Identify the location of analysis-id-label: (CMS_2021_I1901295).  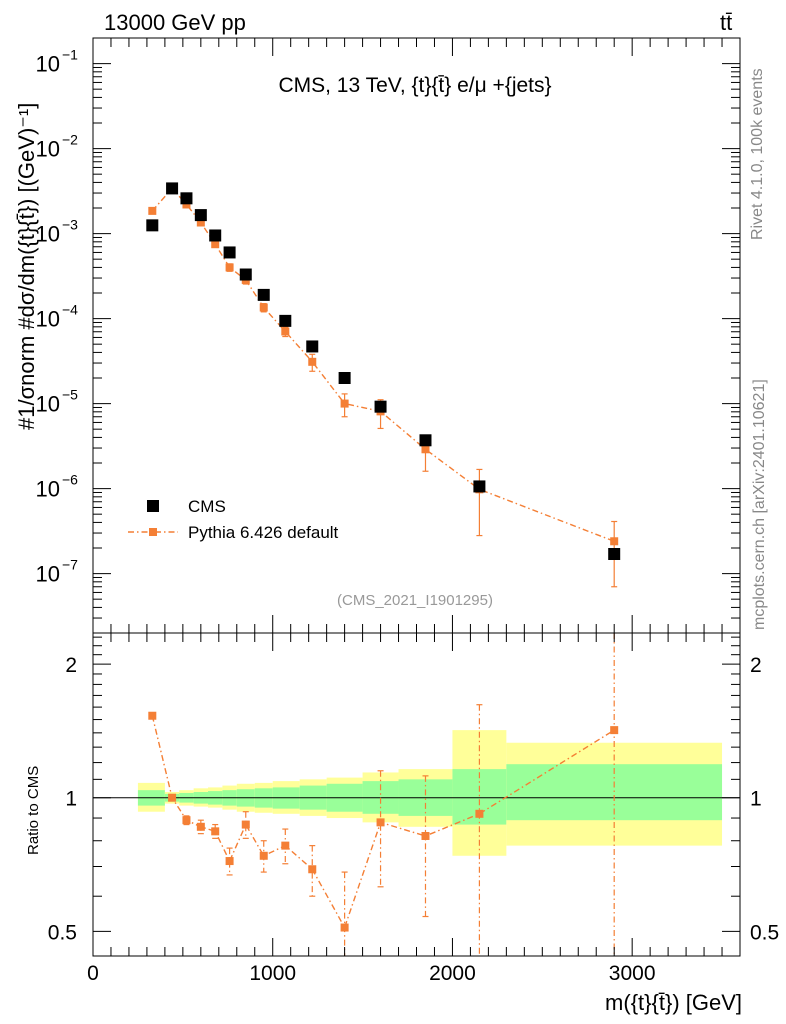
(415, 600).